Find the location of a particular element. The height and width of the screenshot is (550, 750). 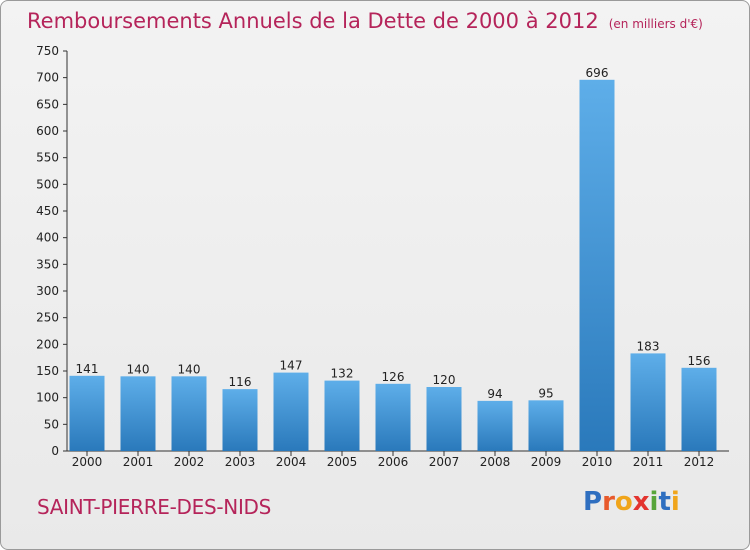

x-tick-label: 2007 is located at coordinates (444, 462).